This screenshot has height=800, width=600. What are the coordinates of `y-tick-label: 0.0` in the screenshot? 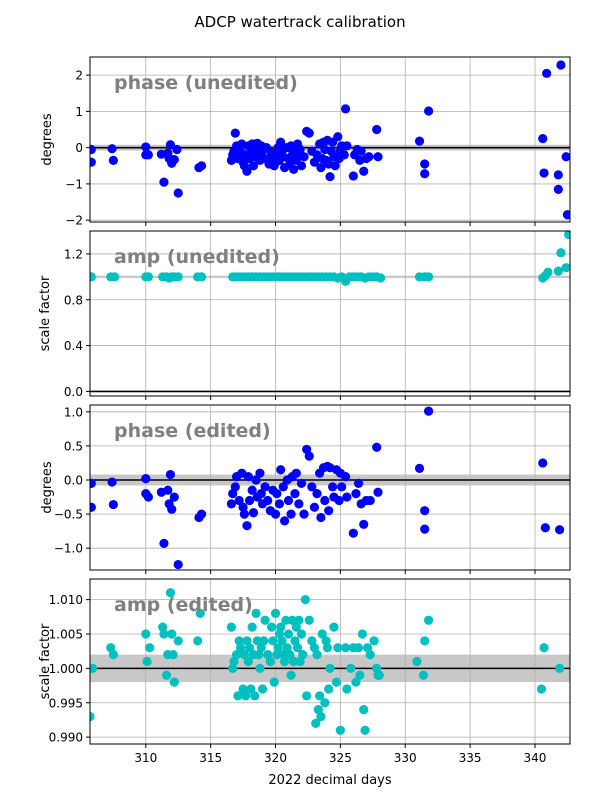 It's located at (73, 481).